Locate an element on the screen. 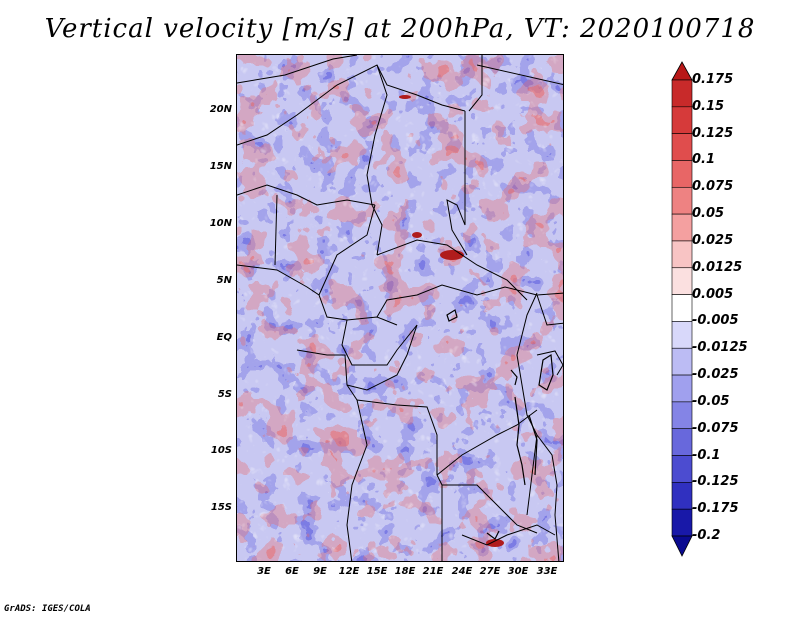 This screenshot has height=618, width=800. lon-label-24e: 24E is located at coordinates (462, 571).